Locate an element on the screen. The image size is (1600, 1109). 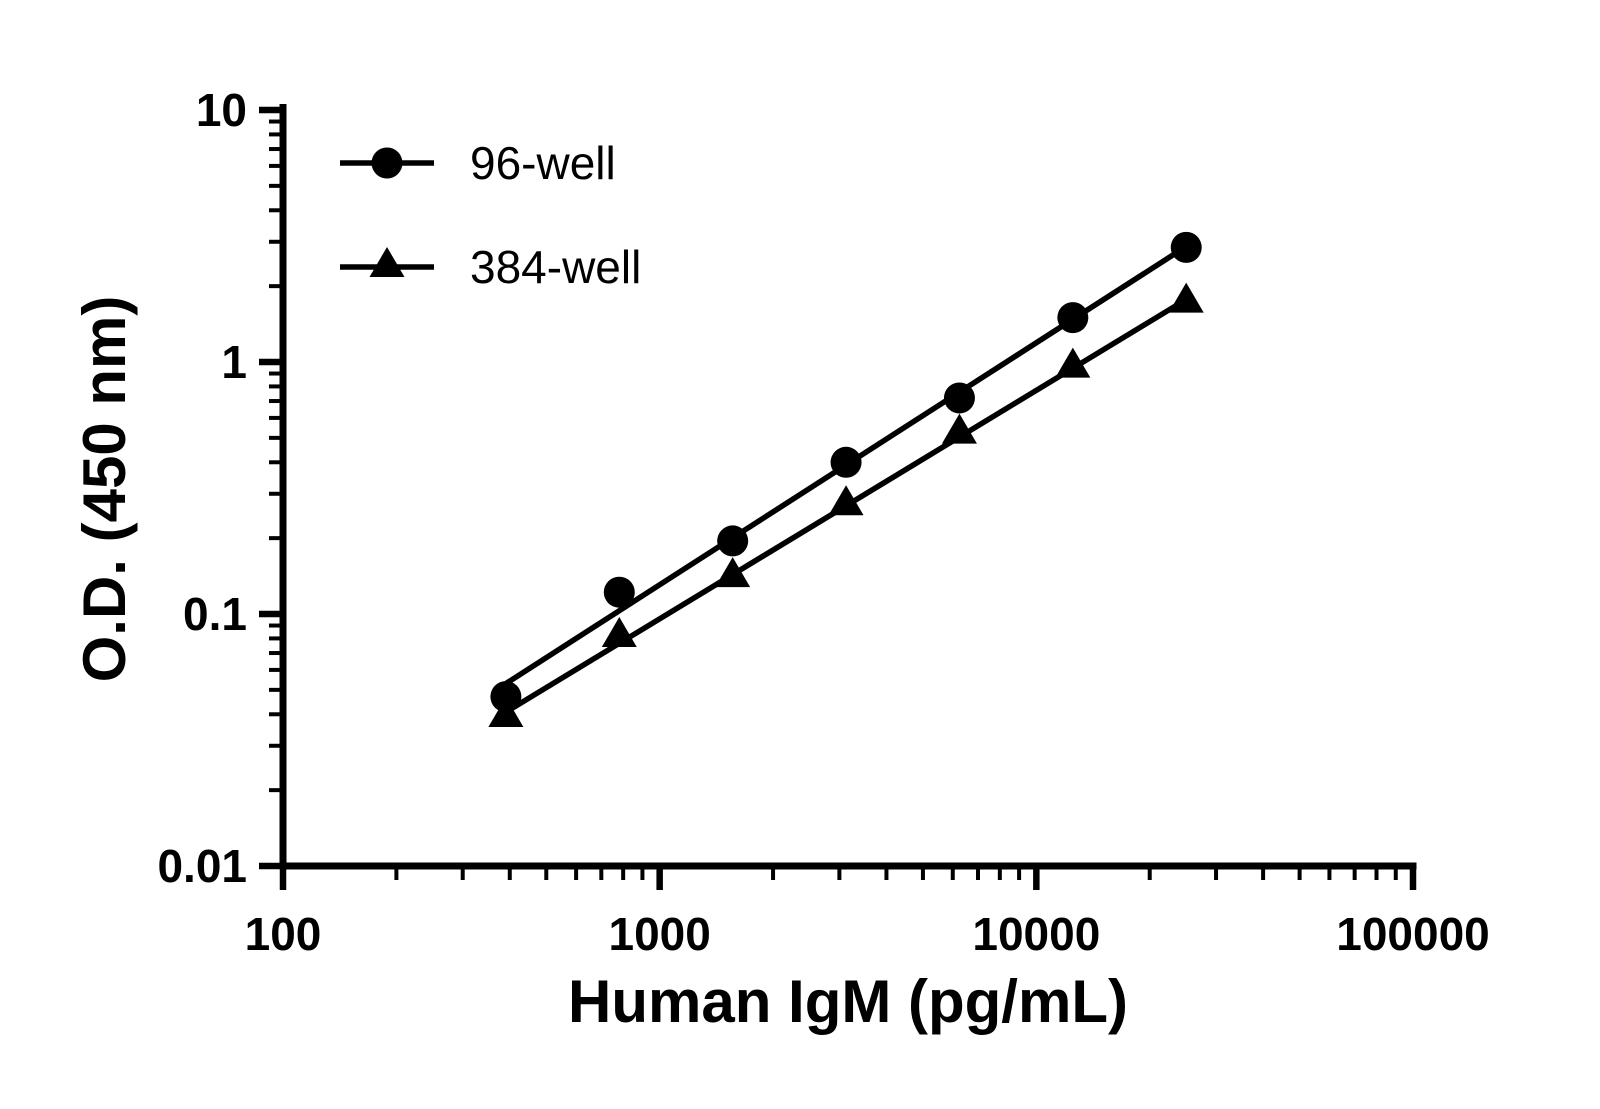
legend-item-384-well: 384-well is located at coordinates (490, 267).